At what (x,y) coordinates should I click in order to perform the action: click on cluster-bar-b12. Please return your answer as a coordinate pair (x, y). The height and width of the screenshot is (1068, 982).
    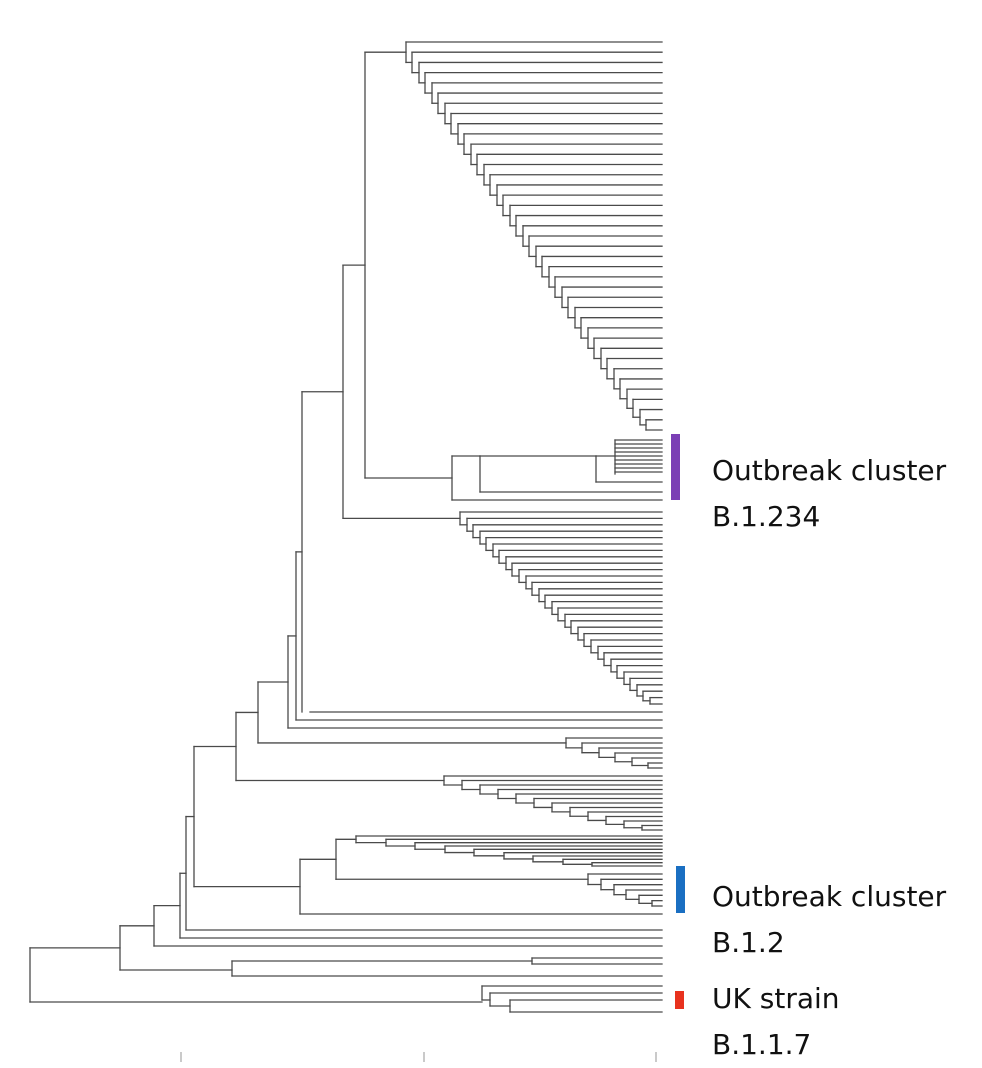
    Looking at the image, I should click on (680, 889).